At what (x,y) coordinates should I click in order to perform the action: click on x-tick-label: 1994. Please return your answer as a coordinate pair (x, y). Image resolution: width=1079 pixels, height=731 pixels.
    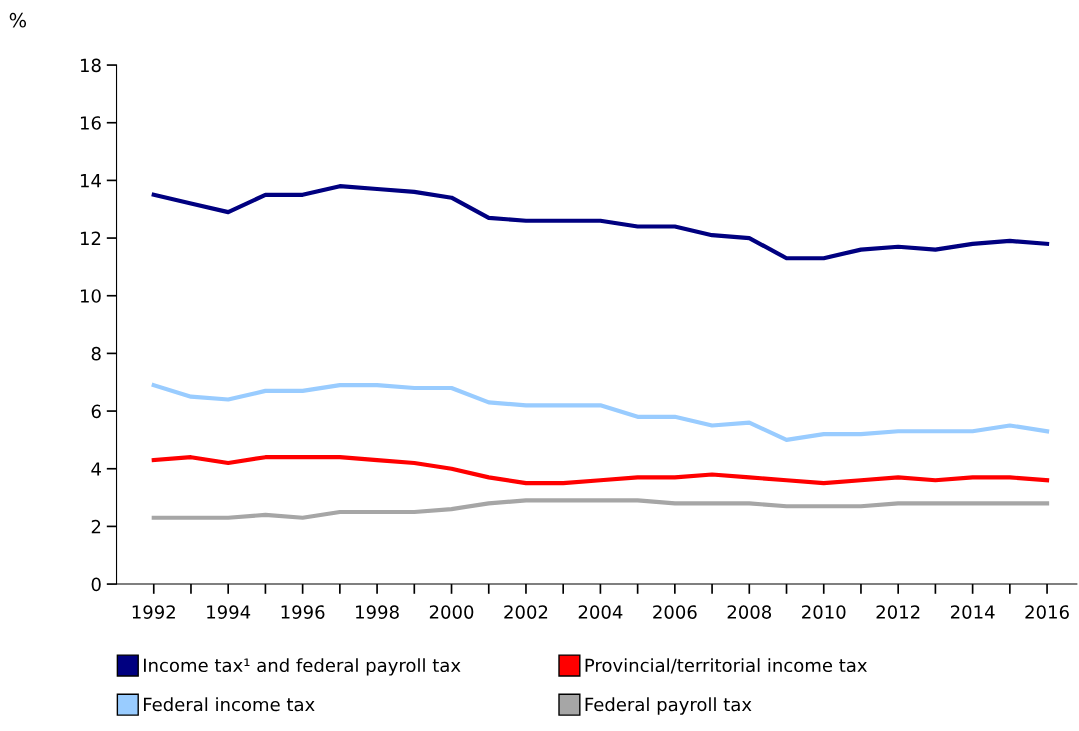
    Looking at the image, I should click on (229, 612).